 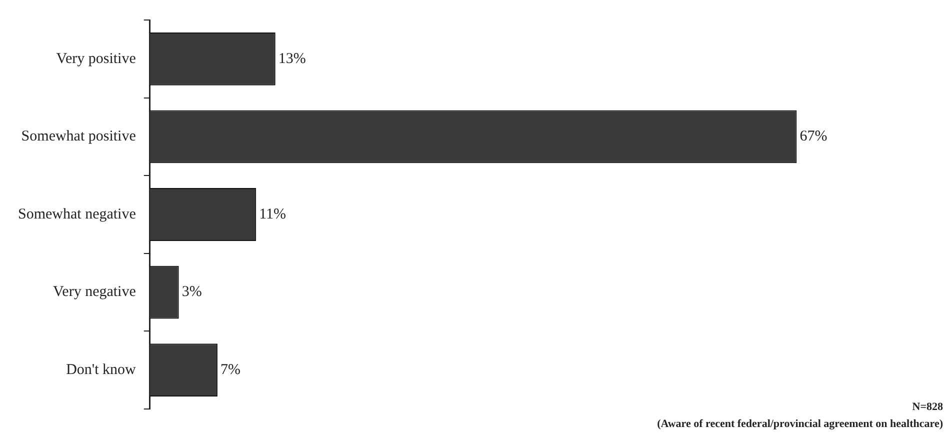 What do you see at coordinates (94, 292) in the screenshot?
I see `y-tick-label: Very negative` at bounding box center [94, 292].